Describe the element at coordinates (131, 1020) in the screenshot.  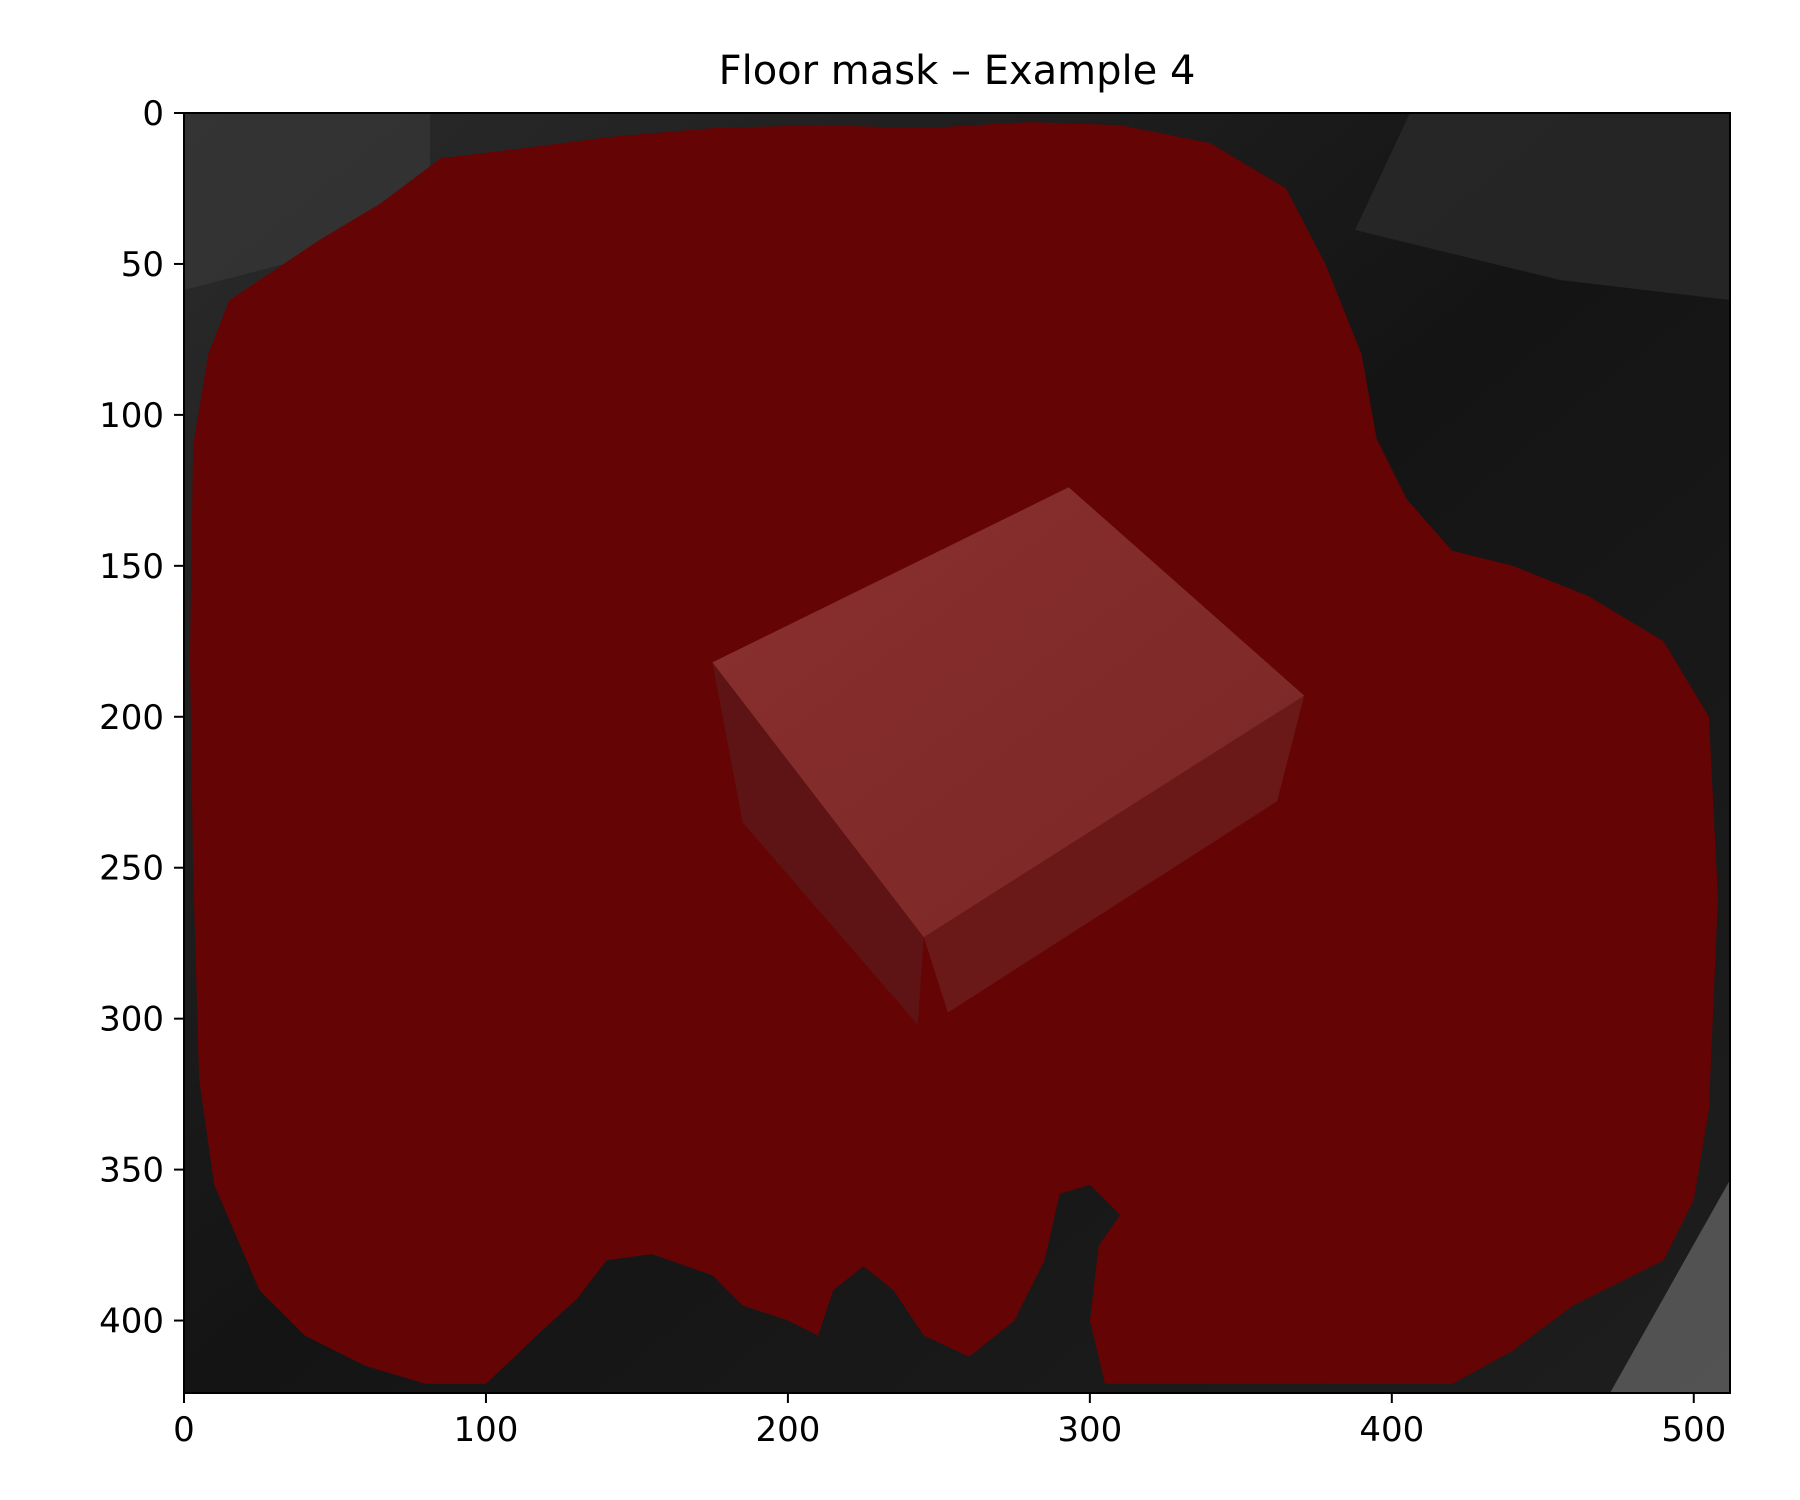
I see `y-tick-label: 300` at that location.